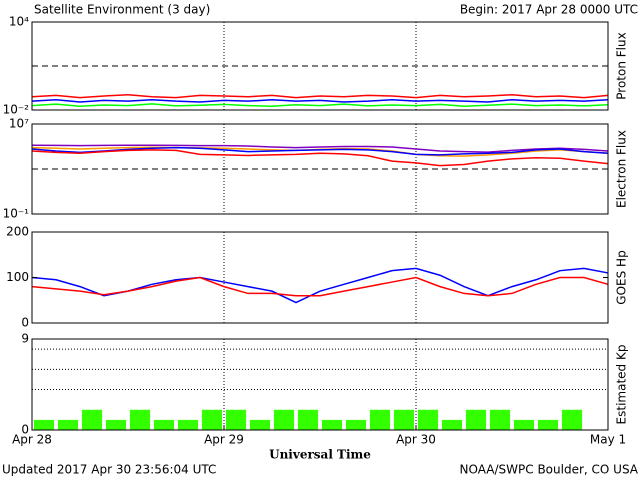 This screenshot has width=640, height=480. I want to click on y-axis-label: GOES Hp, so click(622, 277).